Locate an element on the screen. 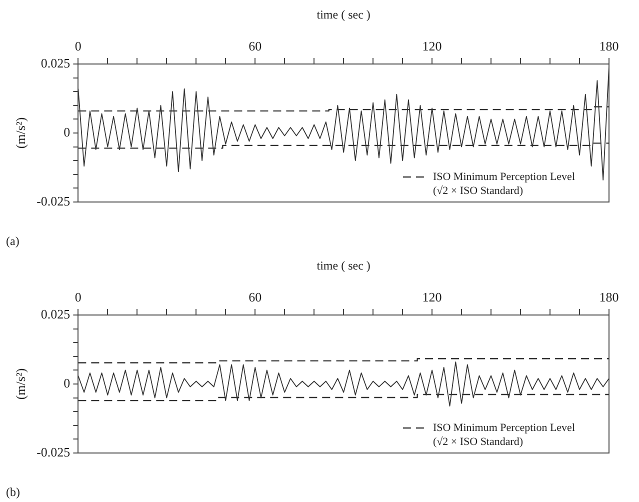  text: (b) is located at coordinates (13, 492).